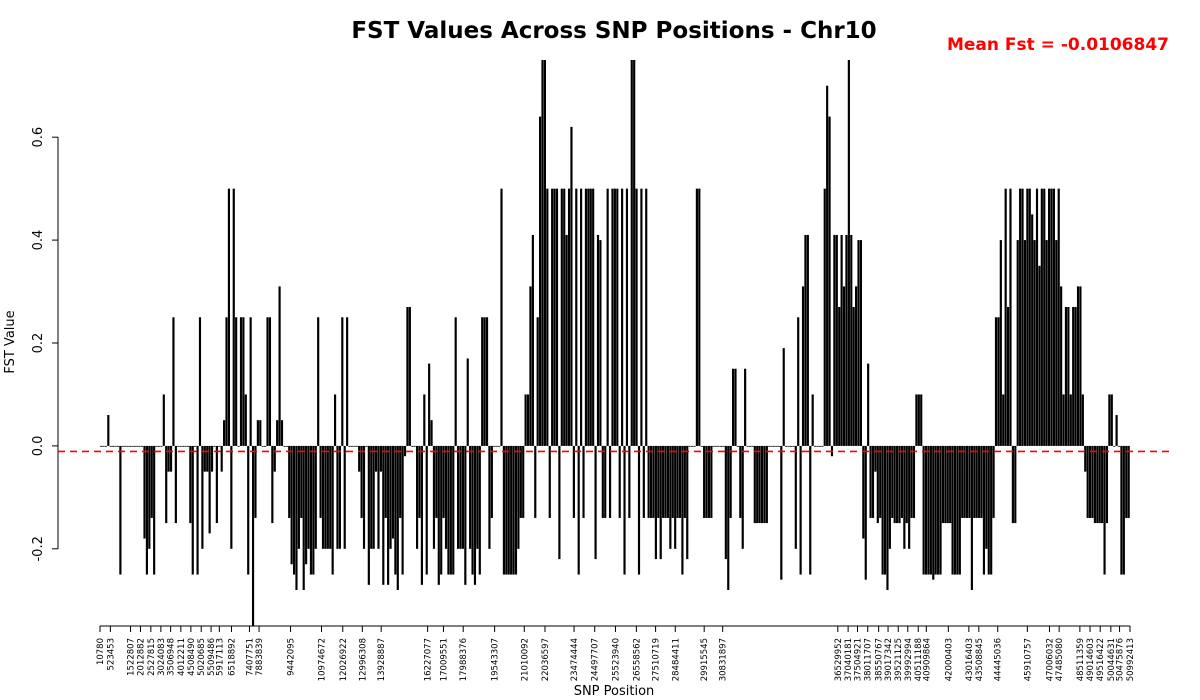  I want to click on x-tick-label: 16227077, so click(429, 659).